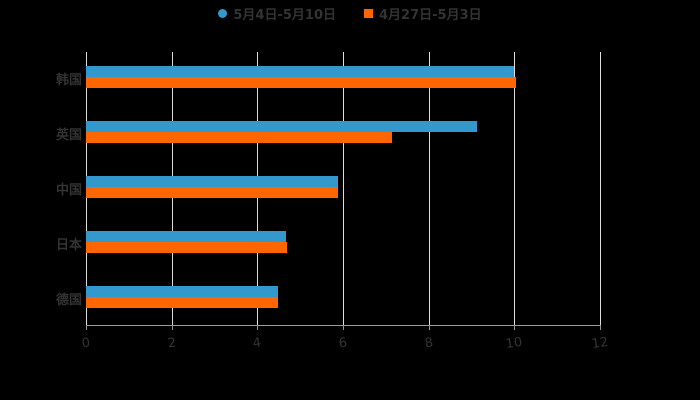 This screenshot has height=400, width=700. Describe the element at coordinates (68, 300) in the screenshot. I see `category-label: 德国` at that location.